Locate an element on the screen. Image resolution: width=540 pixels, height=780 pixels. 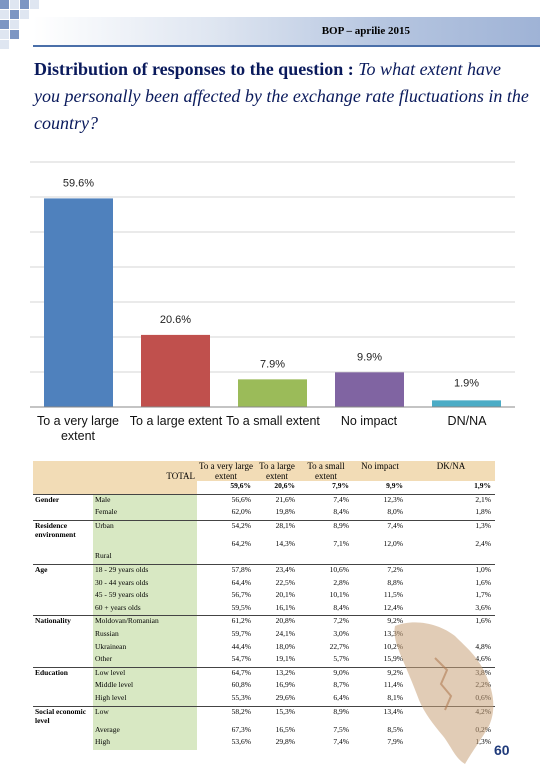
row-value: 4,8% is located at coordinates (483, 646).